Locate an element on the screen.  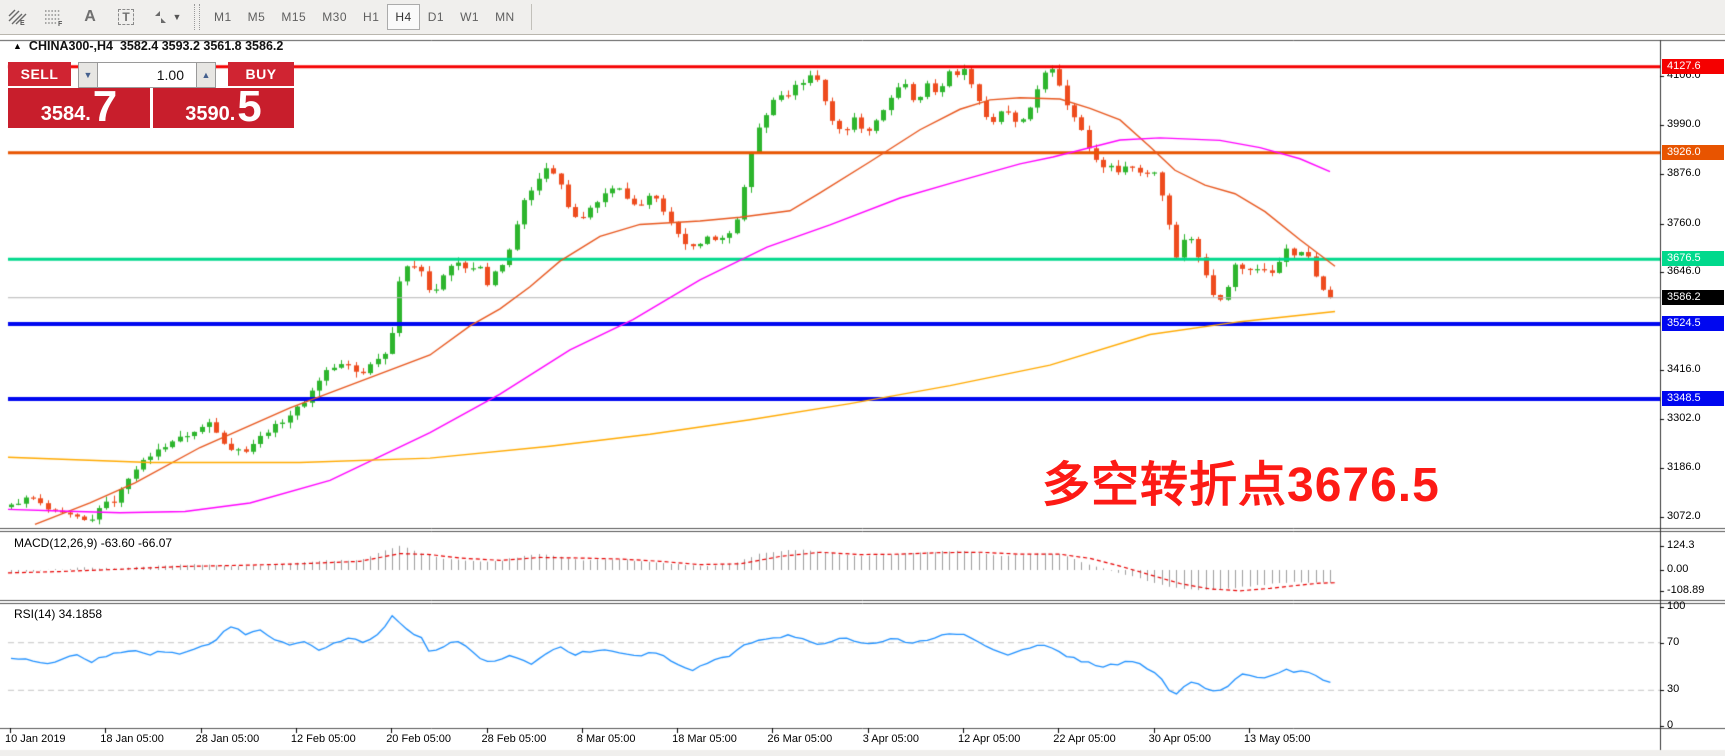
macd-indicator-label: MACD(12,26,9) -63.60 -66.07 is located at coordinates (93, 543).